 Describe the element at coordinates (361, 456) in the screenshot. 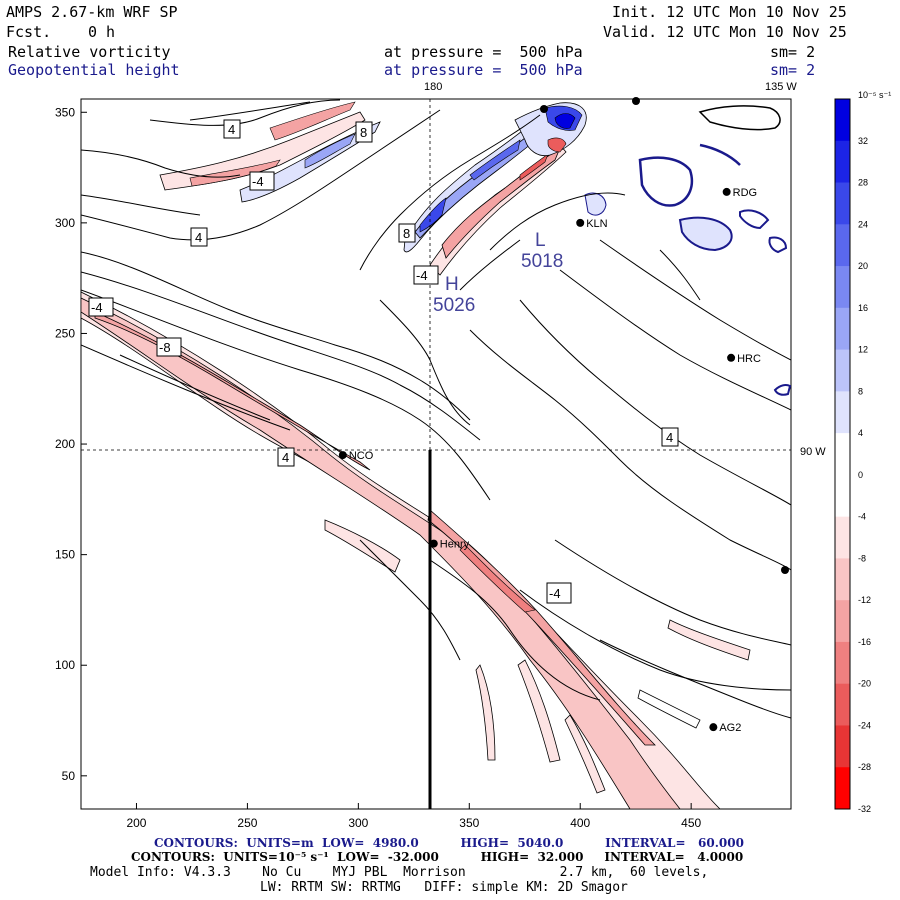

I see `station-label: NCO` at that location.